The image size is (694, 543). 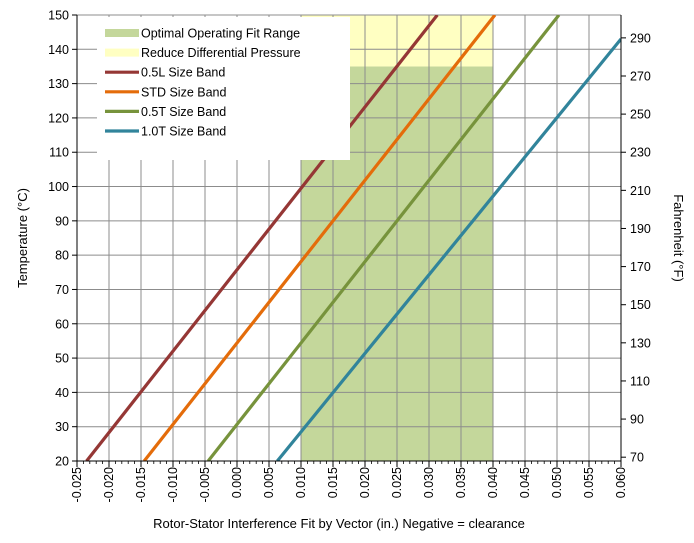 What do you see at coordinates (640, 381) in the screenshot?
I see `y2-tick-label: 110` at bounding box center [640, 381].